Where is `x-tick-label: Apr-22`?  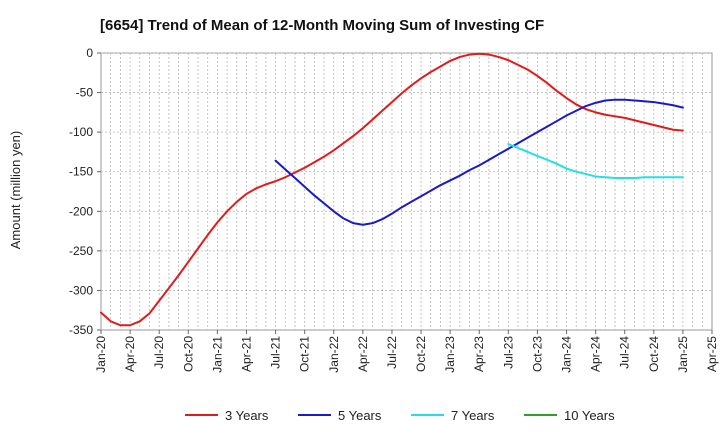
x-tick-label: Apr-22 is located at coordinates (363, 354).